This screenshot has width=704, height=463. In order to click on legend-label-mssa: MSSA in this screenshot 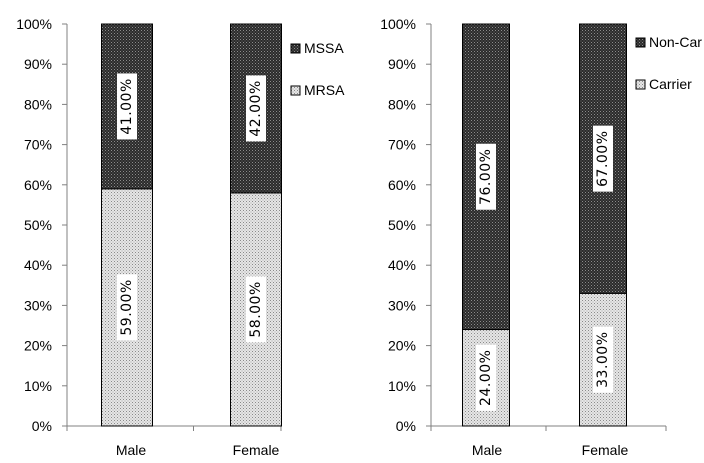, I will do `click(324, 48)`.